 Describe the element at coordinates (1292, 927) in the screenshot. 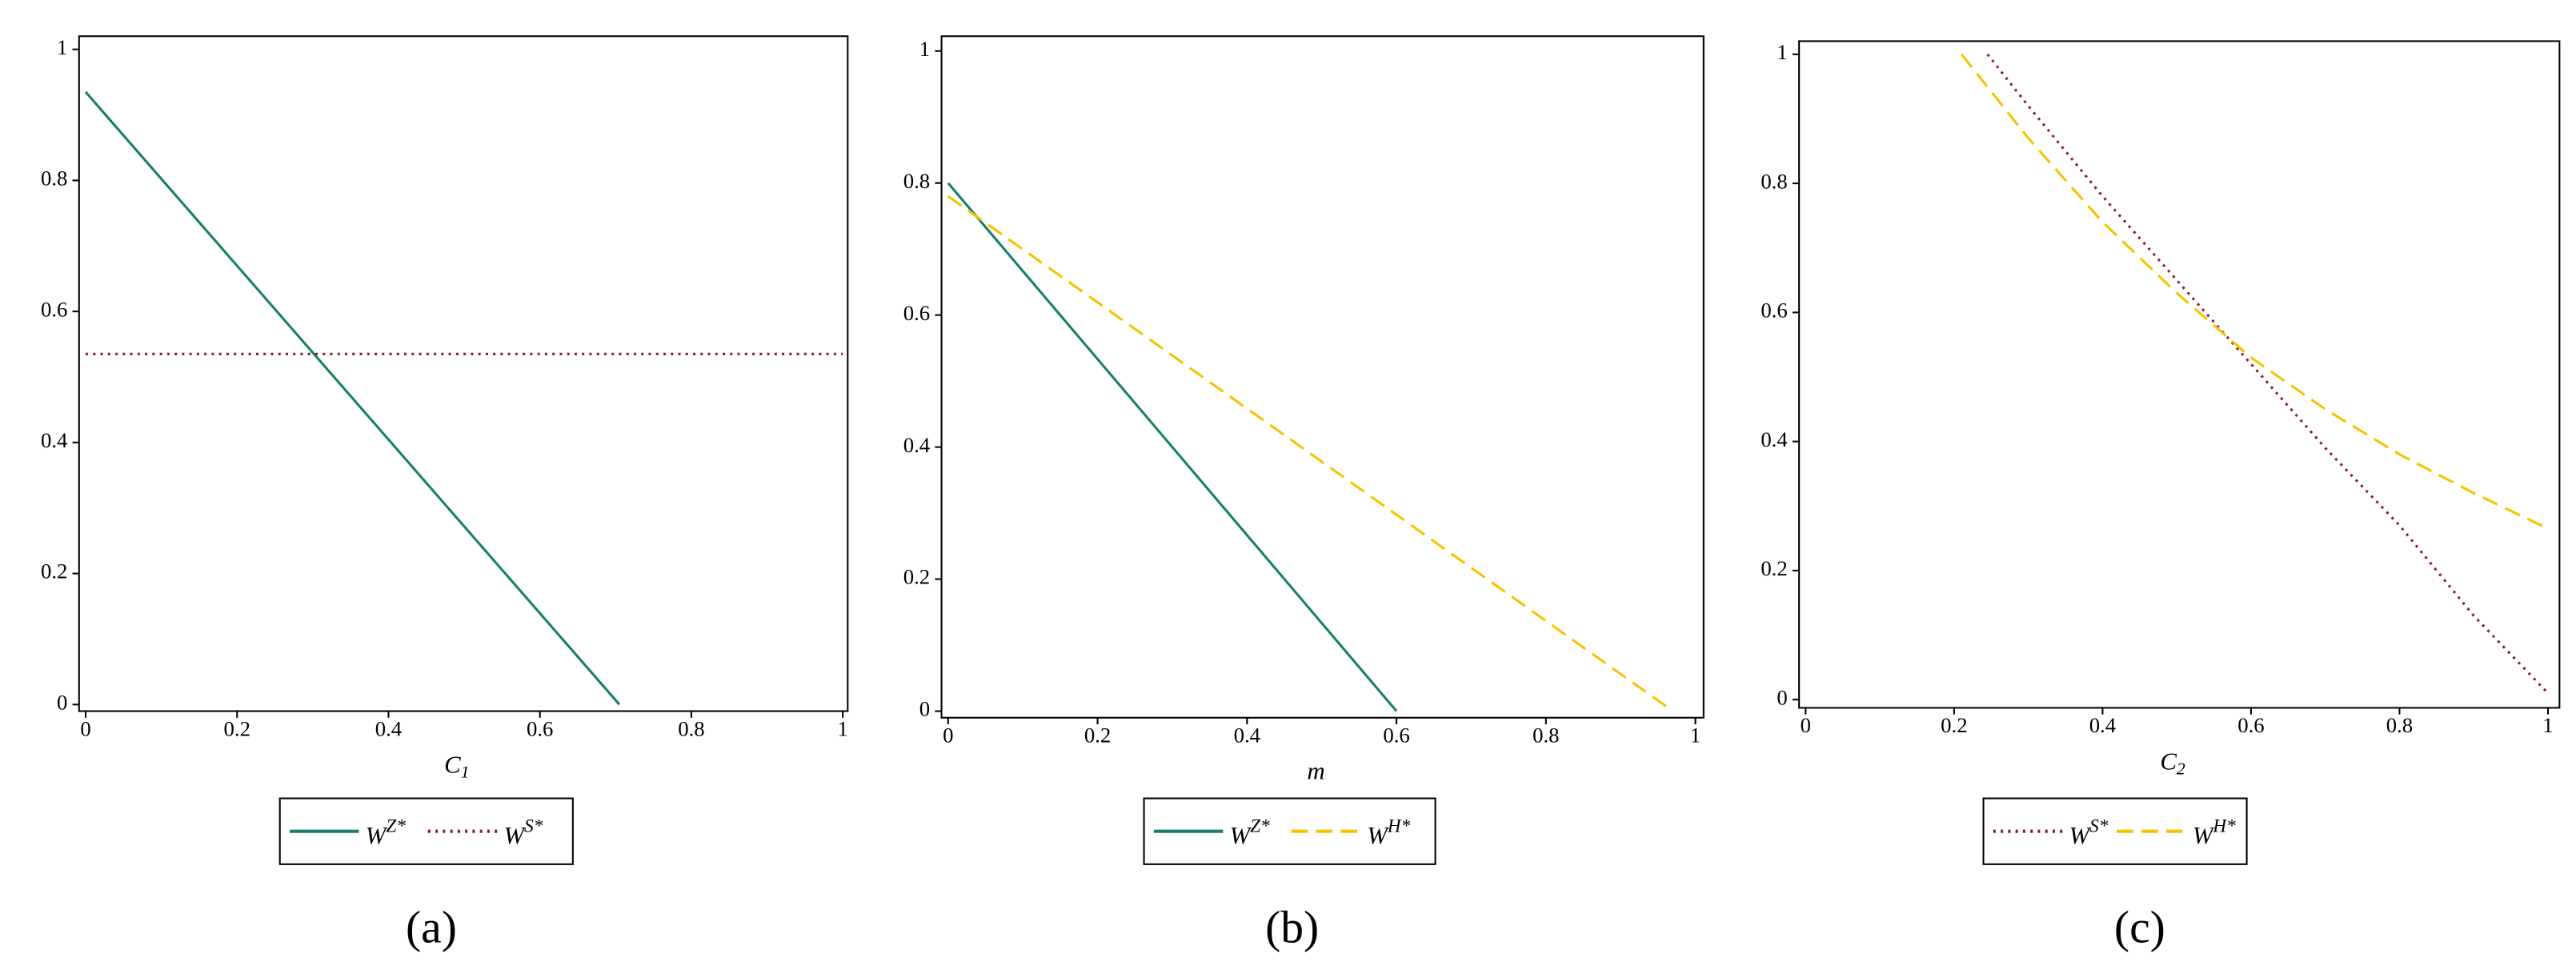

I see `panel-label: (b)` at that location.